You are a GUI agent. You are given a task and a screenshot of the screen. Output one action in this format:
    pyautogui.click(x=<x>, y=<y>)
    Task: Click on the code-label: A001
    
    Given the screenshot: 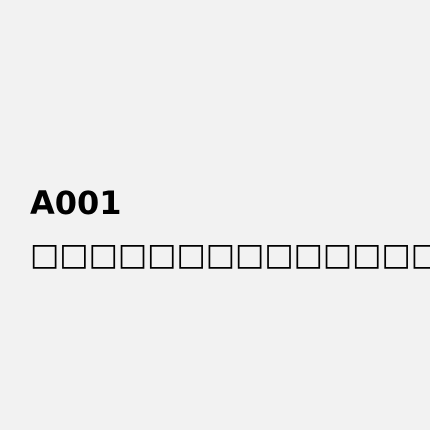 What is the action you would take?
    pyautogui.click(x=76, y=203)
    